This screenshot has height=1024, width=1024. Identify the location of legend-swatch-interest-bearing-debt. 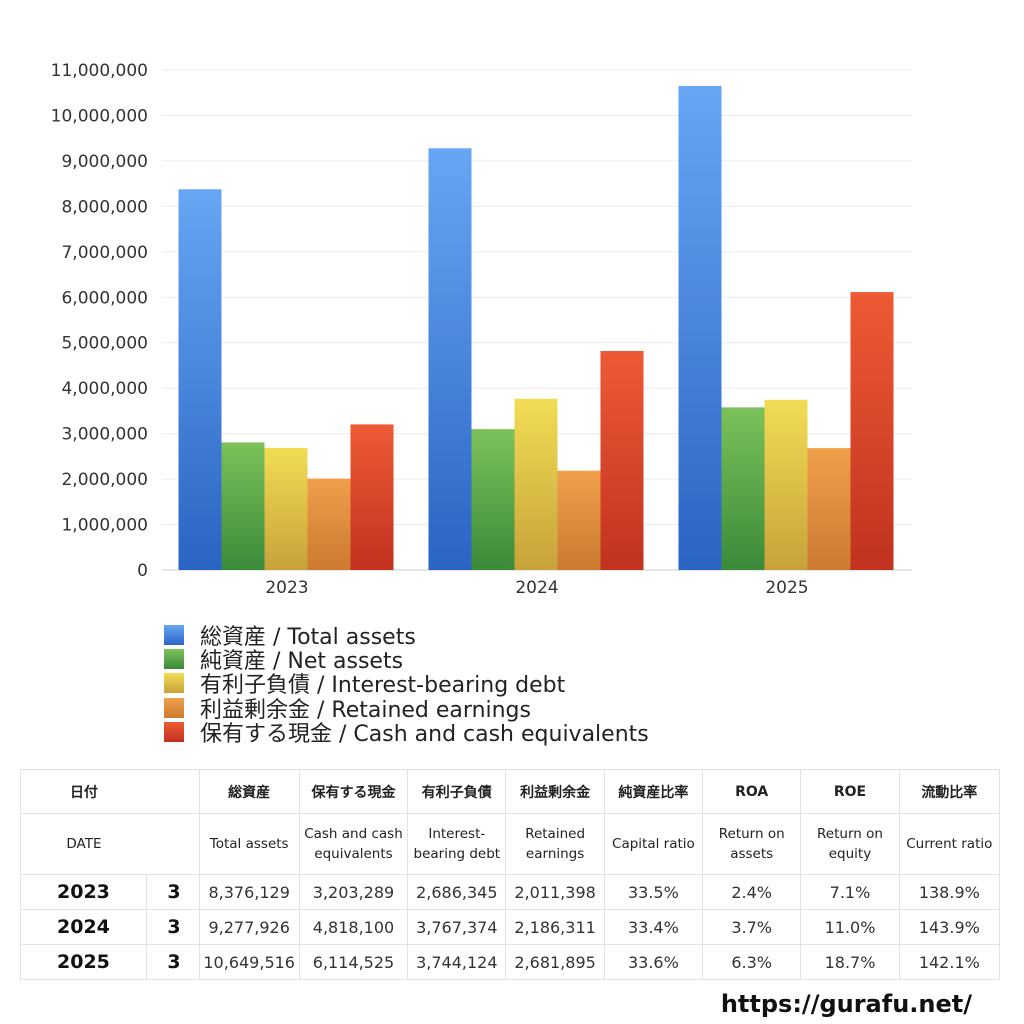
(174, 683).